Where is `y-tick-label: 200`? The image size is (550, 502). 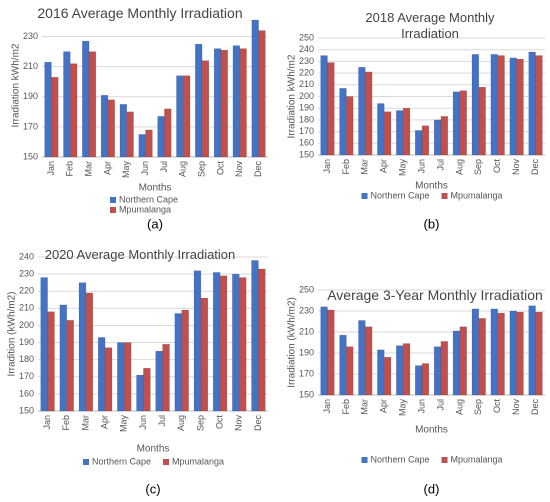 y-tick-label: 200 is located at coordinates (26, 325).